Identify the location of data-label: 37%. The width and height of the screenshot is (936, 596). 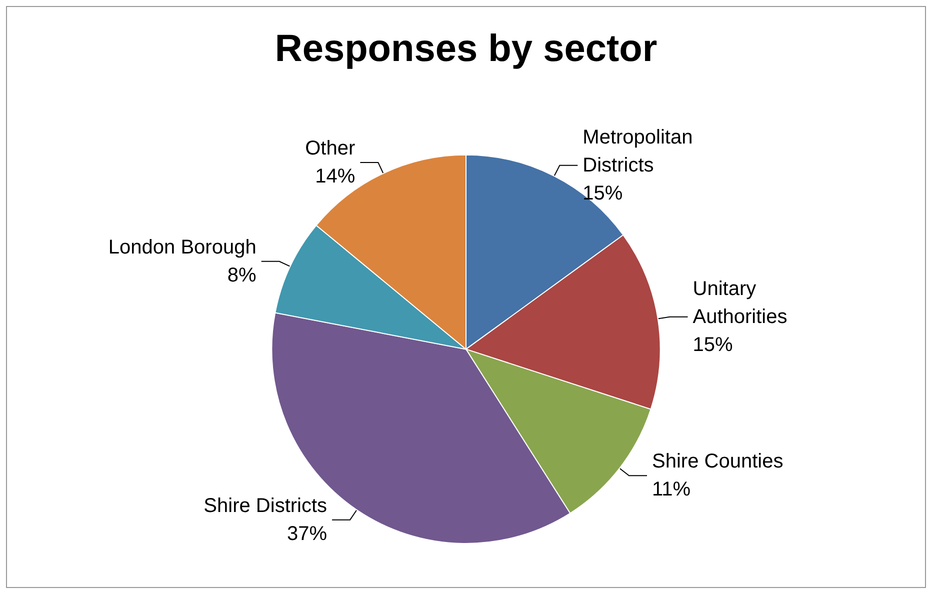
(307, 533).